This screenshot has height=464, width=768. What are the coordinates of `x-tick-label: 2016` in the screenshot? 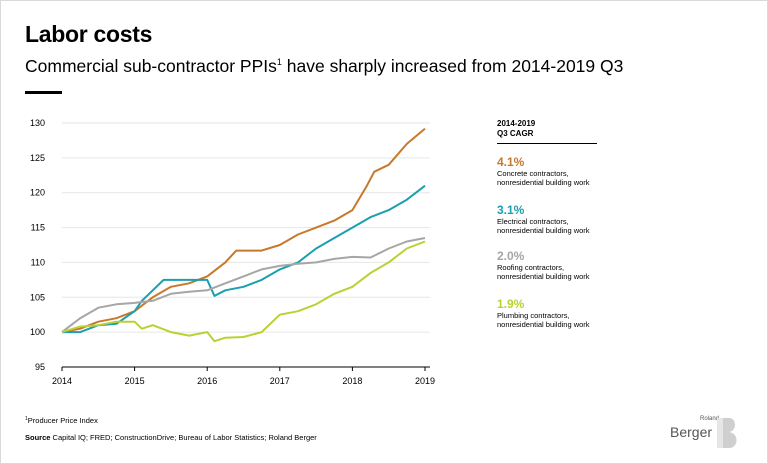 It's located at (207, 381).